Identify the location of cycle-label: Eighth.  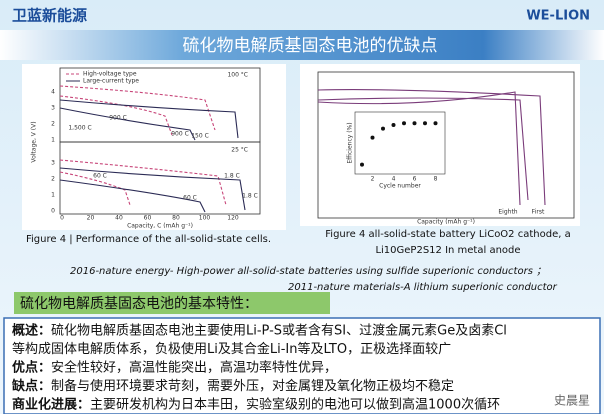
(507, 212).